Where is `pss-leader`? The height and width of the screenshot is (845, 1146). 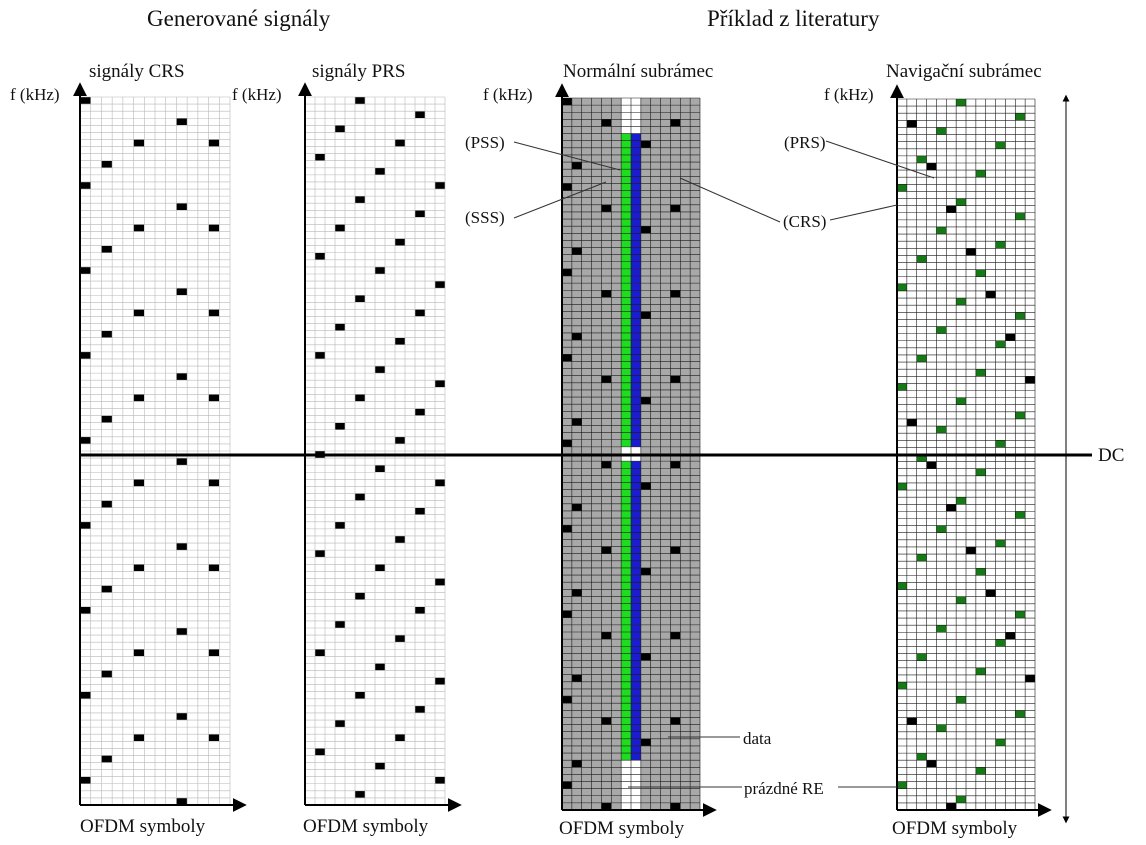
pss-leader is located at coordinates (567, 156).